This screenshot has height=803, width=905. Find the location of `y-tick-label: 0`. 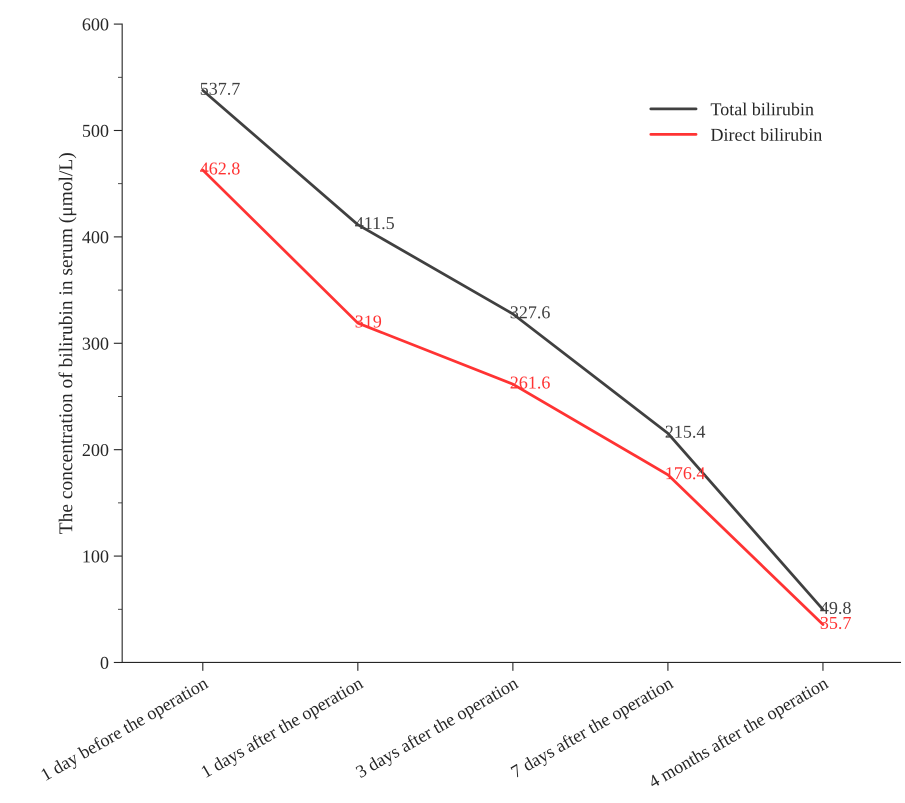

y-tick-label: 0 is located at coordinates (104, 662).